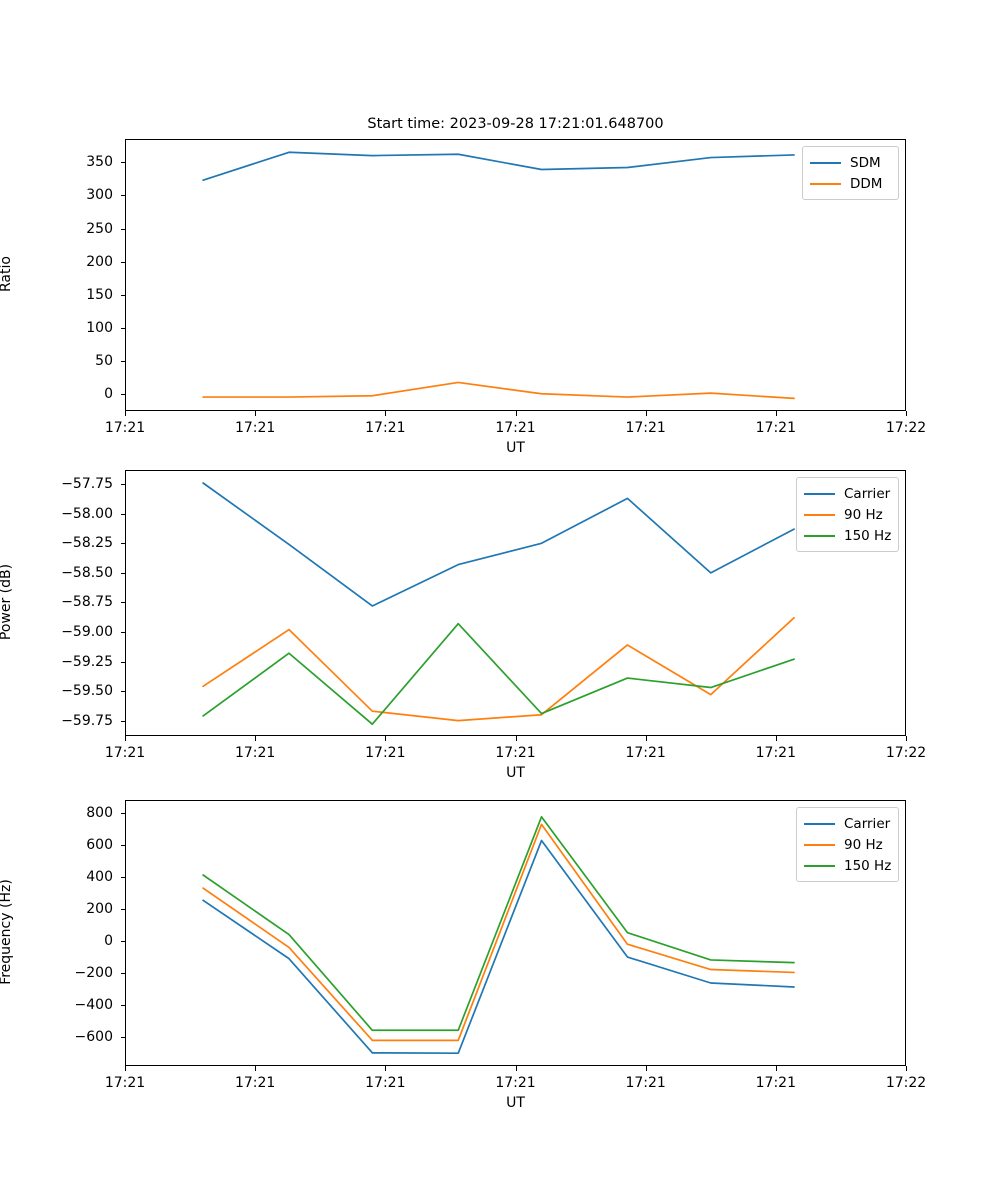 Image resolution: width=1000 pixels, height=1200 pixels. Describe the element at coordinates (867, 823) in the screenshot. I see `legend-label: Carrier` at that location.